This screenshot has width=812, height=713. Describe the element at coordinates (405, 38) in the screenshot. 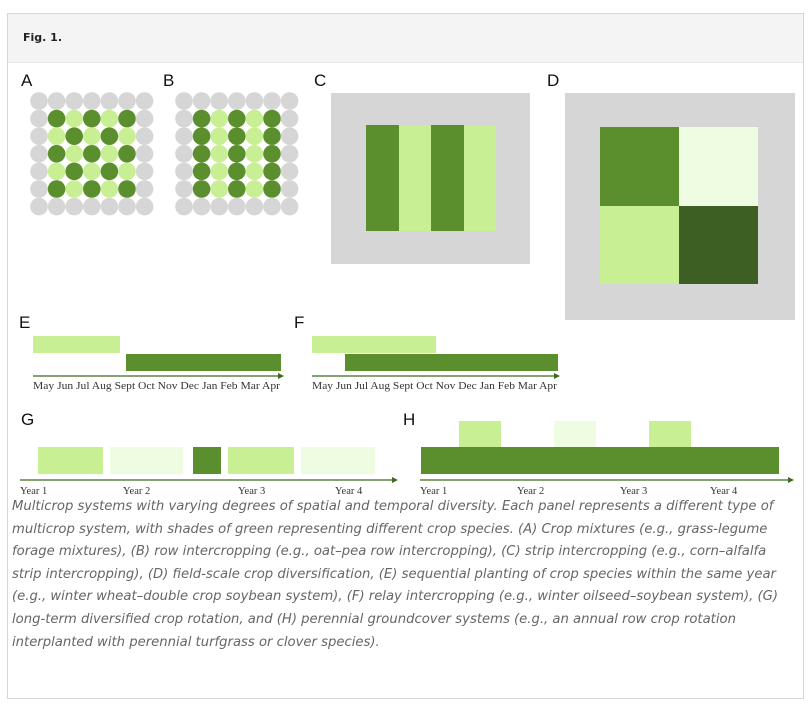

I see `figure-header: Fig. 1.` at that location.